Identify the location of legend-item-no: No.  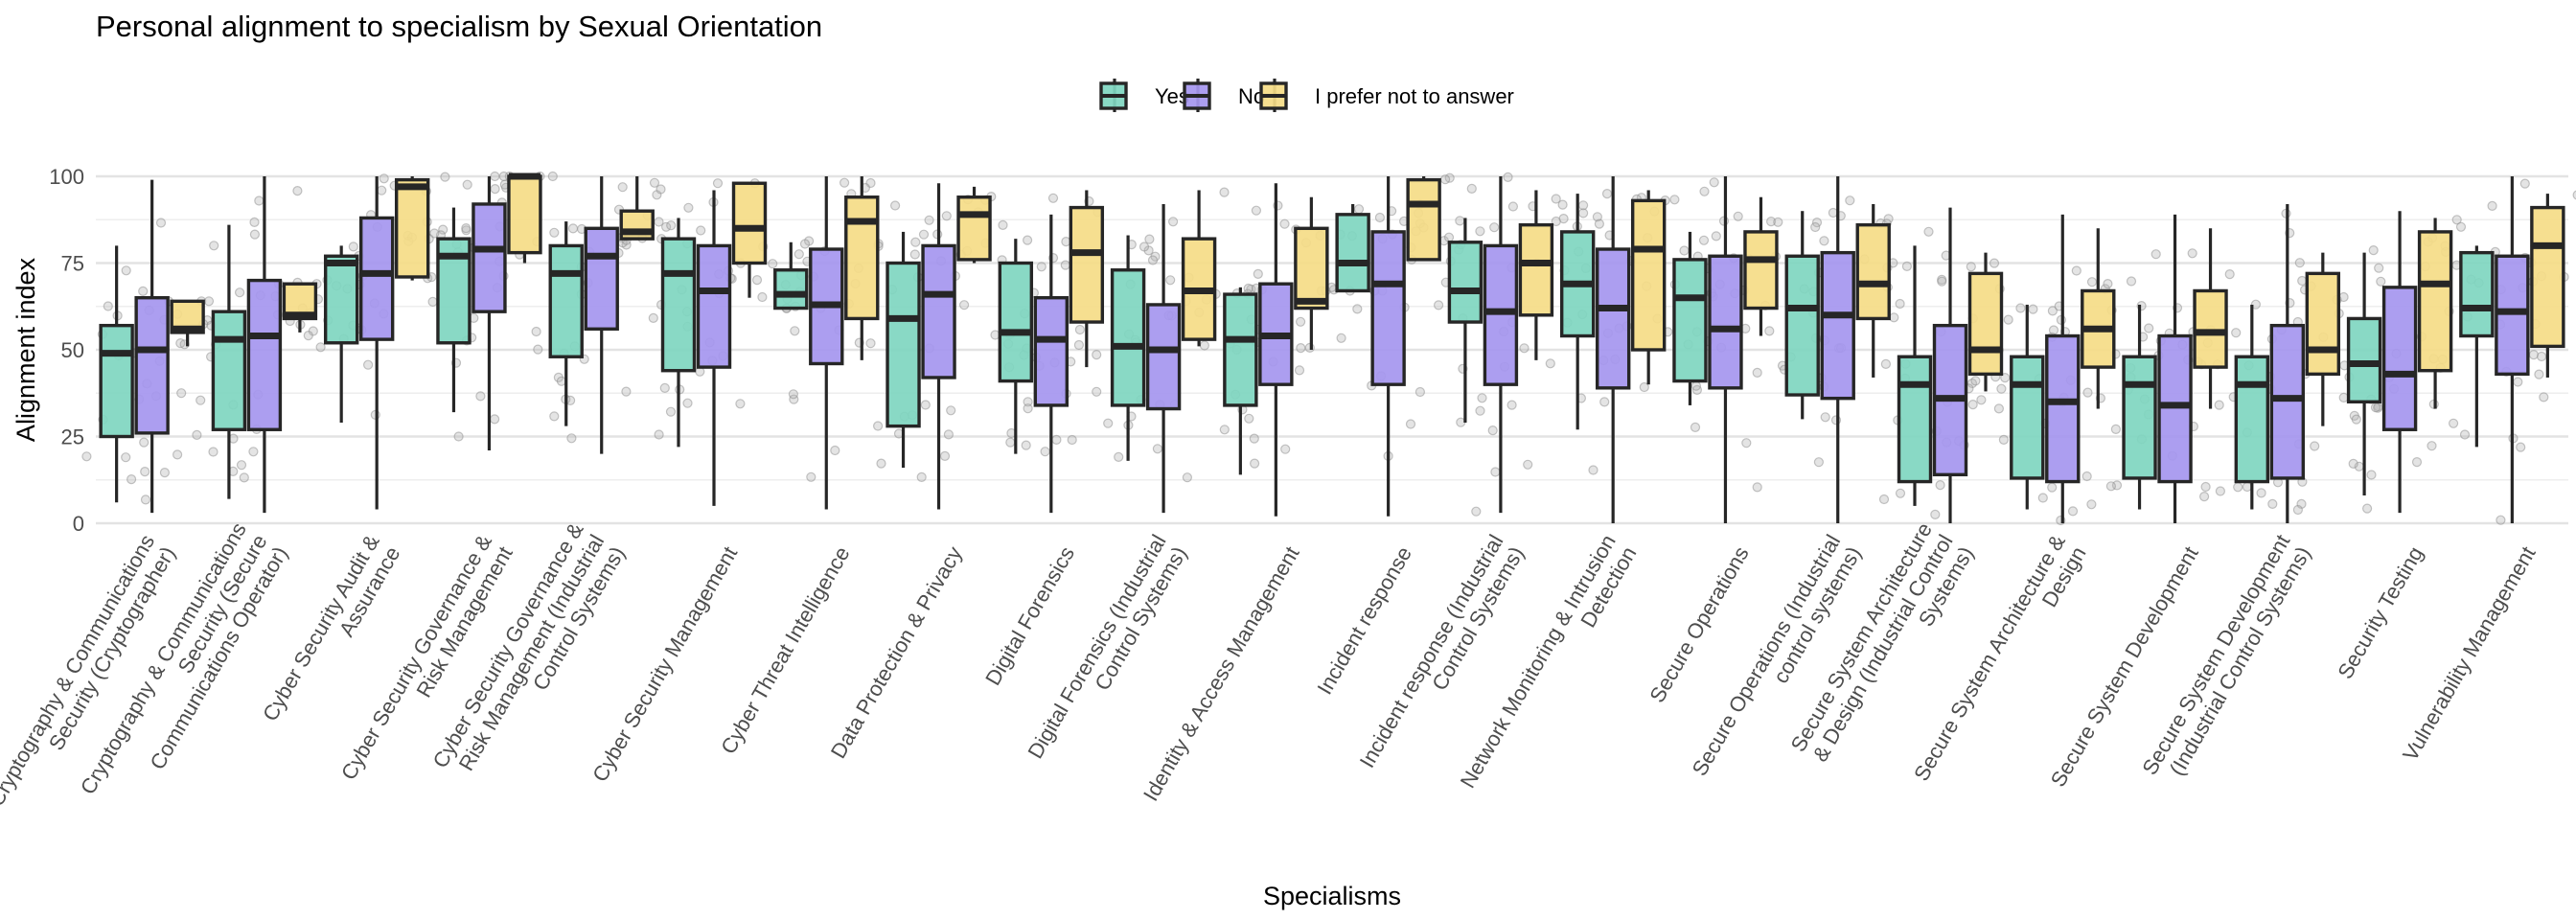
(1224, 95).